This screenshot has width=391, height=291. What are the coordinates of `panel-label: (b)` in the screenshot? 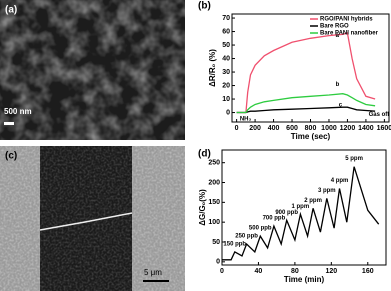 It's located at (204, 6).